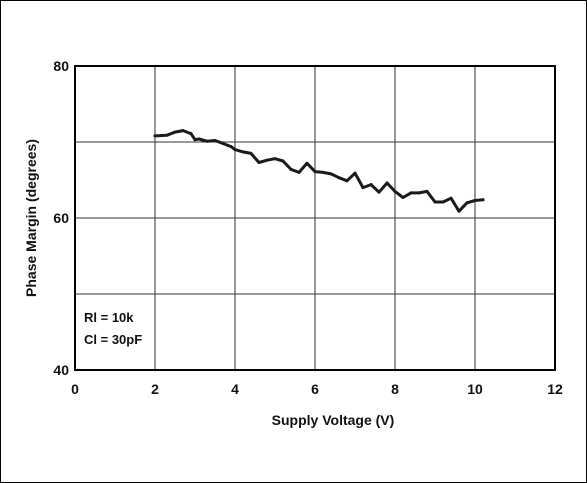 The height and width of the screenshot is (483, 587). What do you see at coordinates (475, 389) in the screenshot?
I see `x-tick-label: 10` at bounding box center [475, 389].